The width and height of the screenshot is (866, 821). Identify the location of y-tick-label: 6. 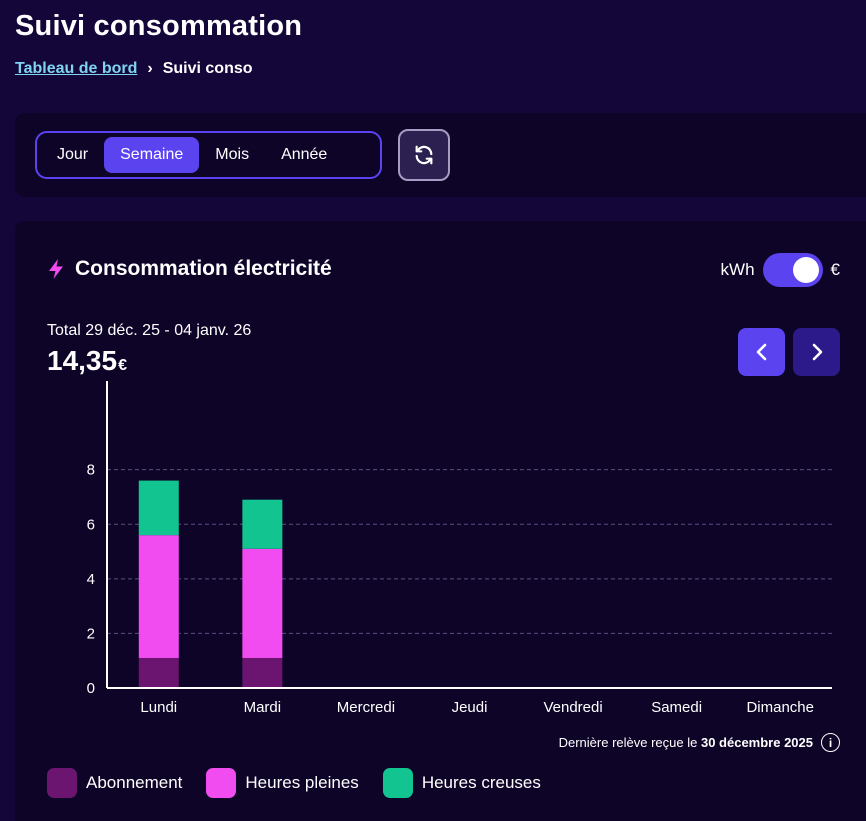
(91, 524).